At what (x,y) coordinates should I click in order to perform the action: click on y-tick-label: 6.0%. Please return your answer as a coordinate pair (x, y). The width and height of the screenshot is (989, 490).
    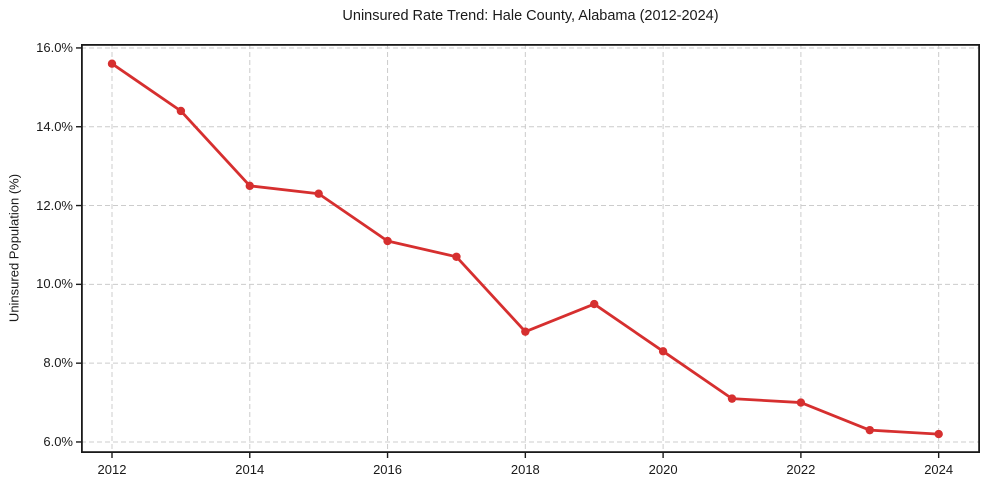
    Looking at the image, I should click on (58, 441).